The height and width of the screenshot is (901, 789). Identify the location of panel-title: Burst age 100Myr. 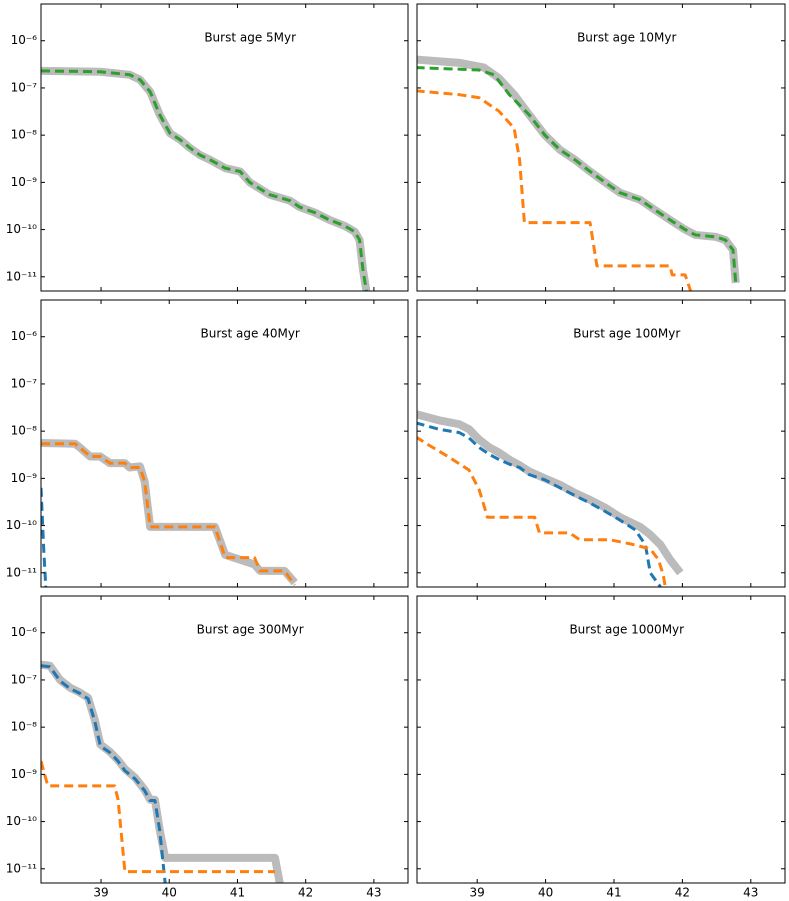
(626, 334).